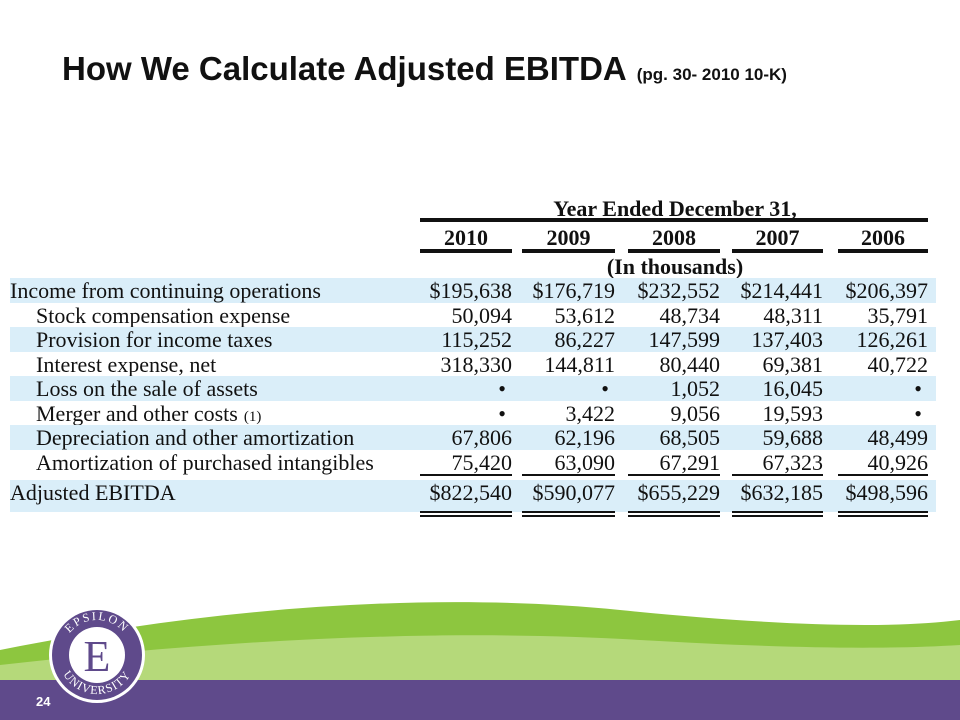  What do you see at coordinates (480, 657) in the screenshot?
I see `green-wave-light` at bounding box center [480, 657].